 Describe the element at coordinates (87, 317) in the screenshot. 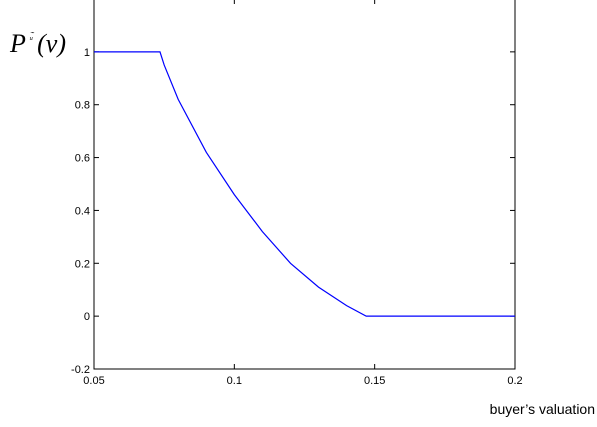

I see `y-tick-label: 0` at that location.